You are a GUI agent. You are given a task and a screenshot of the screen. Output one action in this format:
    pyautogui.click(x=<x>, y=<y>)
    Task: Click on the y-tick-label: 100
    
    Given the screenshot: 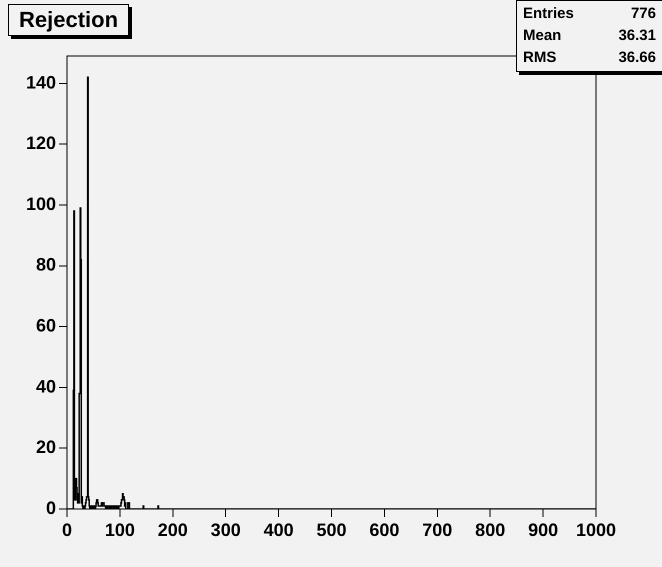 What is the action you would take?
    pyautogui.click(x=41, y=204)
    